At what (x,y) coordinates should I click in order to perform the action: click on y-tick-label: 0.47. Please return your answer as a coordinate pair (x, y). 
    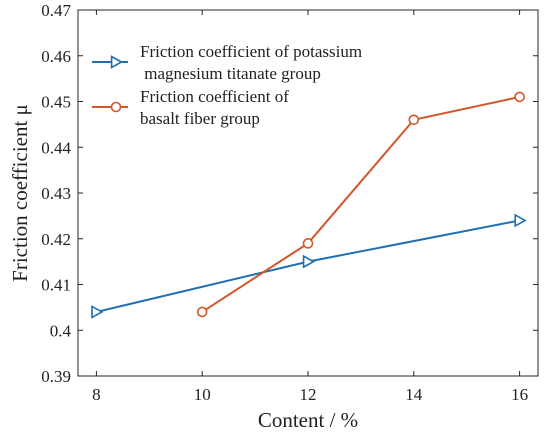
    Looking at the image, I should click on (56, 10).